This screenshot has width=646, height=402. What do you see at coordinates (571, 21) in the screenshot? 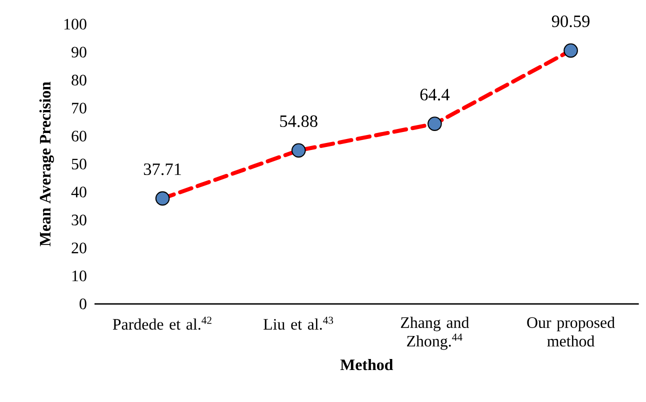
I see `data-label: 90.59` at bounding box center [571, 21].